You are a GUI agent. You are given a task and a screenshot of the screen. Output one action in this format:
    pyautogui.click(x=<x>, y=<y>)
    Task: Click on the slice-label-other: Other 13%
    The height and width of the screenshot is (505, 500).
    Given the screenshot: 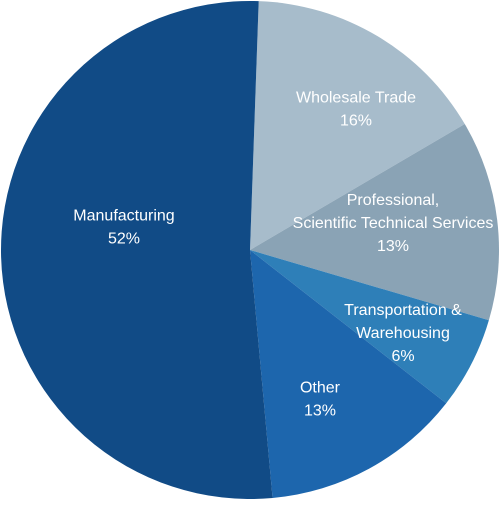 What is the action you would take?
    pyautogui.click(x=320, y=400)
    